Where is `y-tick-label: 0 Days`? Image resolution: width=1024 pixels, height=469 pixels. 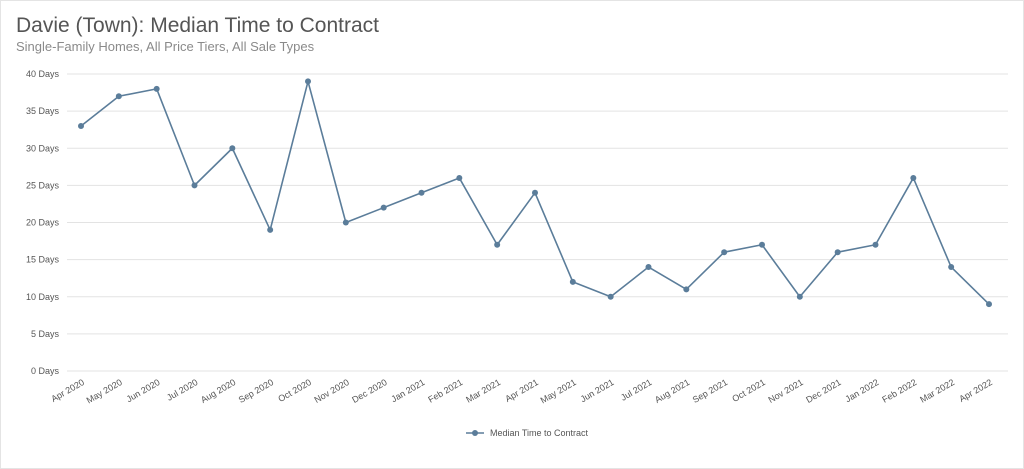
y-tick-label: 0 Days is located at coordinates (45, 371).